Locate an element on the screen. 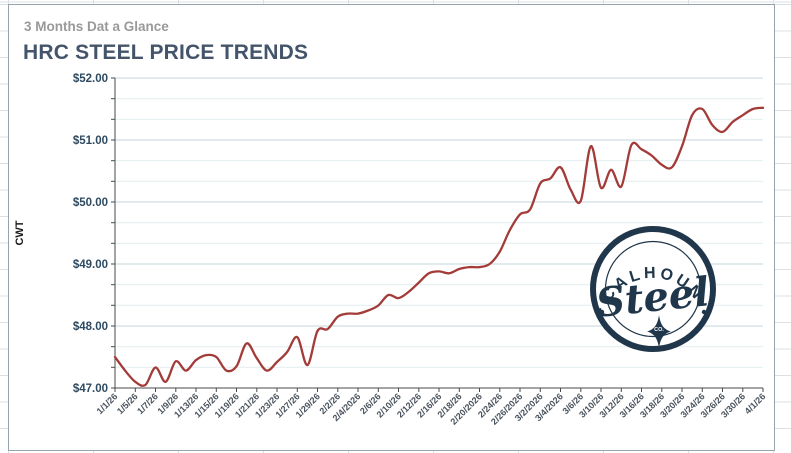  y-tick-label: $51.00 is located at coordinates (90, 141).